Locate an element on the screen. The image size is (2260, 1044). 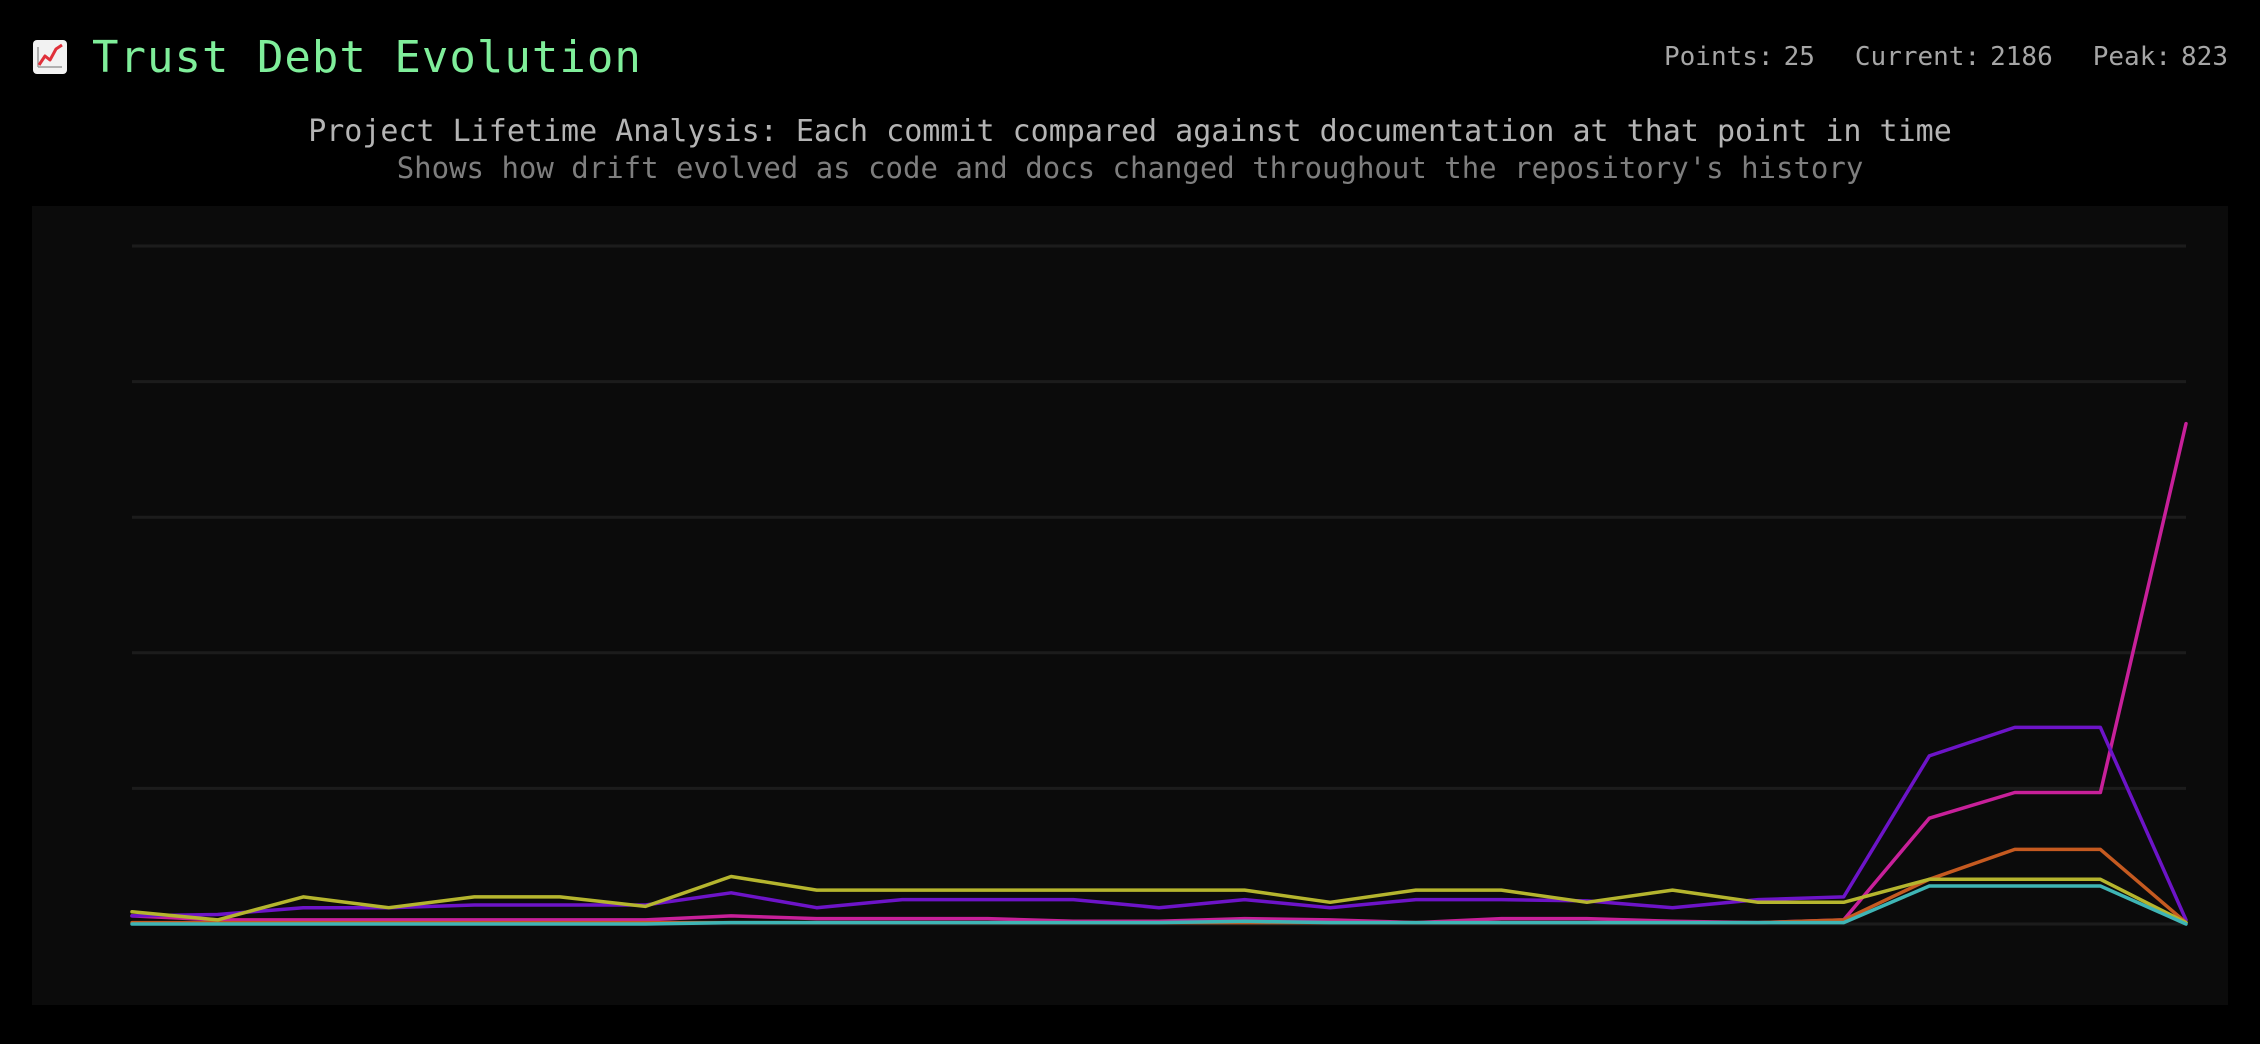
stat-points-label: Points: is located at coordinates (1719, 57).